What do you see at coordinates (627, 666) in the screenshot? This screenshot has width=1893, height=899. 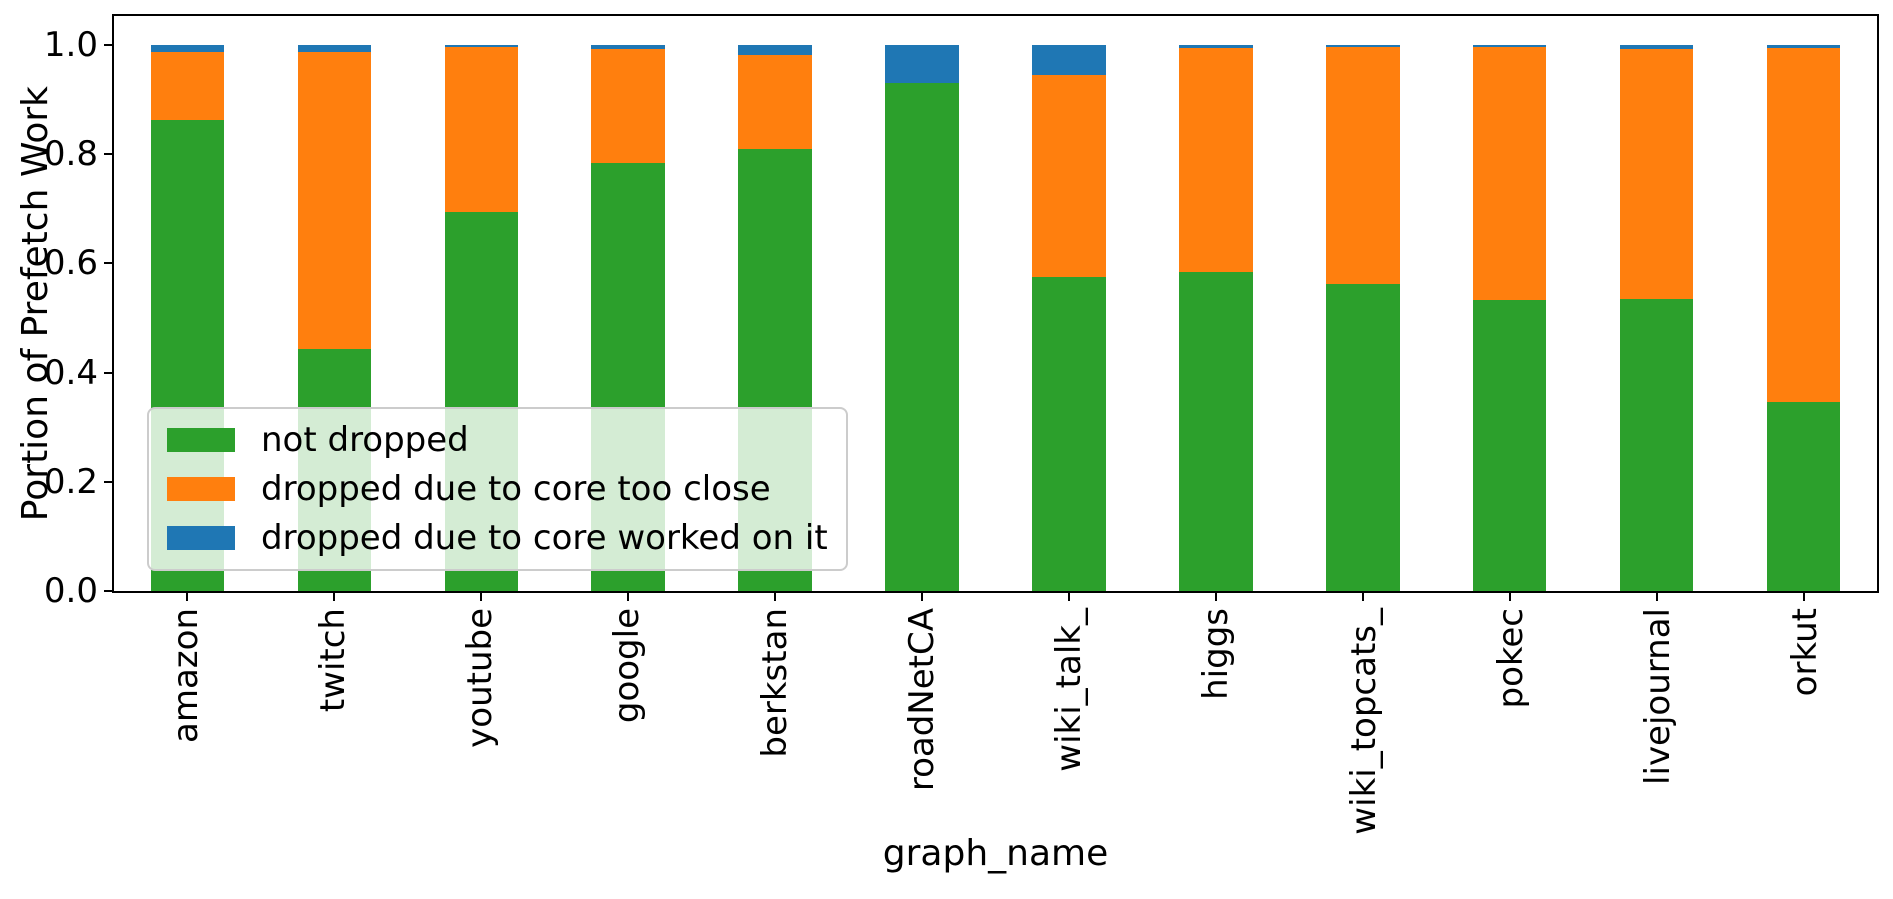 I see `x-tick-label-google: google` at bounding box center [627, 666].